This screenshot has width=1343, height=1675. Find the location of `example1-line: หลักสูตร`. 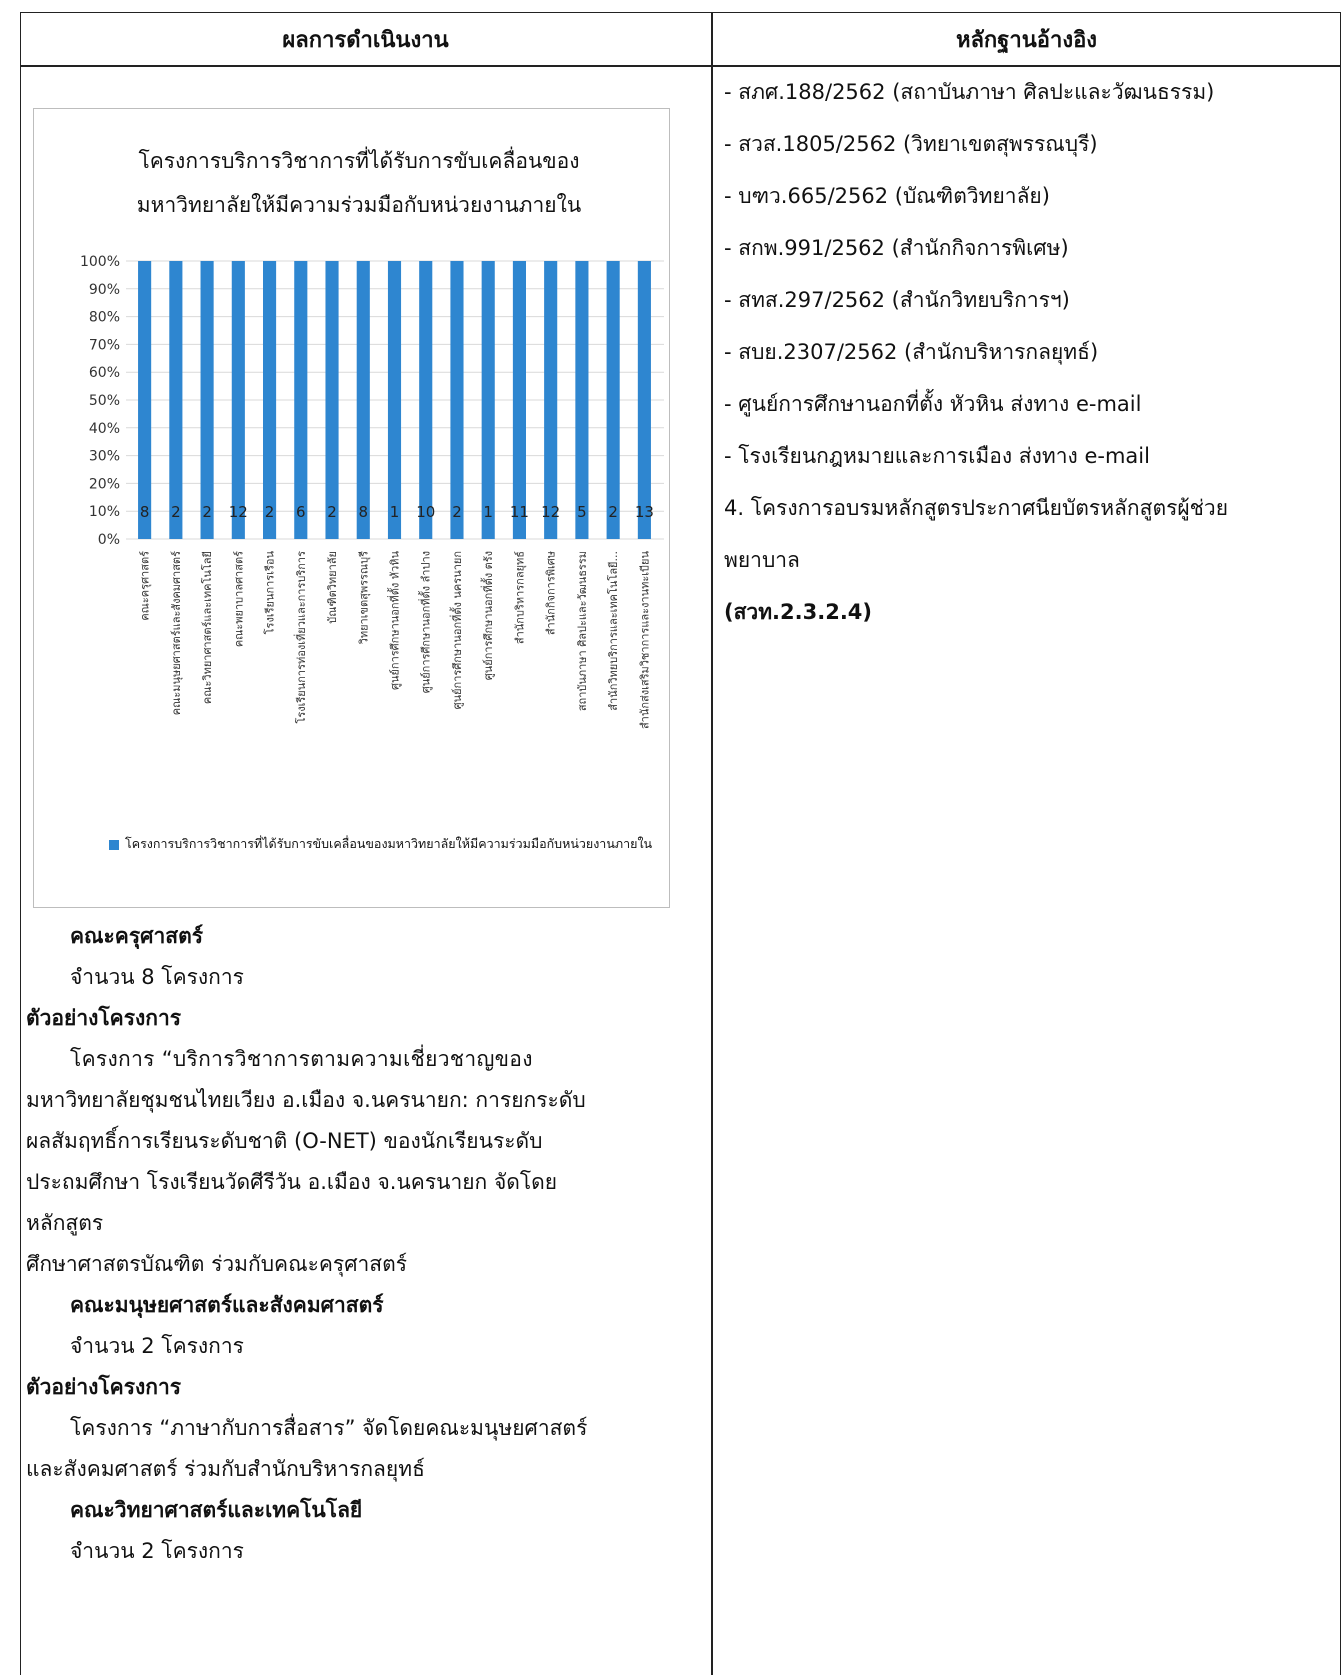

example1-line: หลักสูตร is located at coordinates (65, 1223).